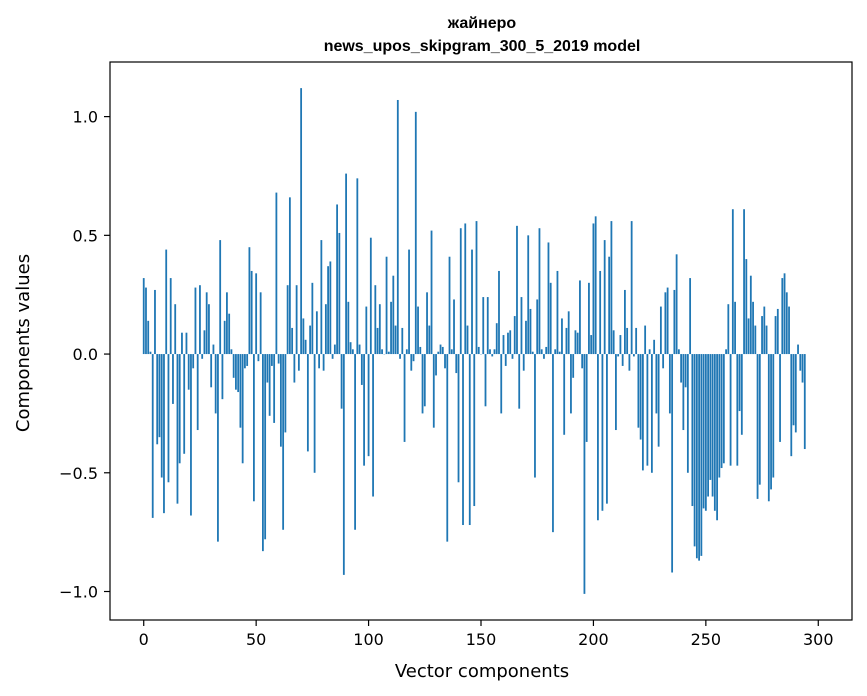  What do you see at coordinates (78, 592) in the screenshot?
I see `y-tick-label: −1.0` at bounding box center [78, 592].